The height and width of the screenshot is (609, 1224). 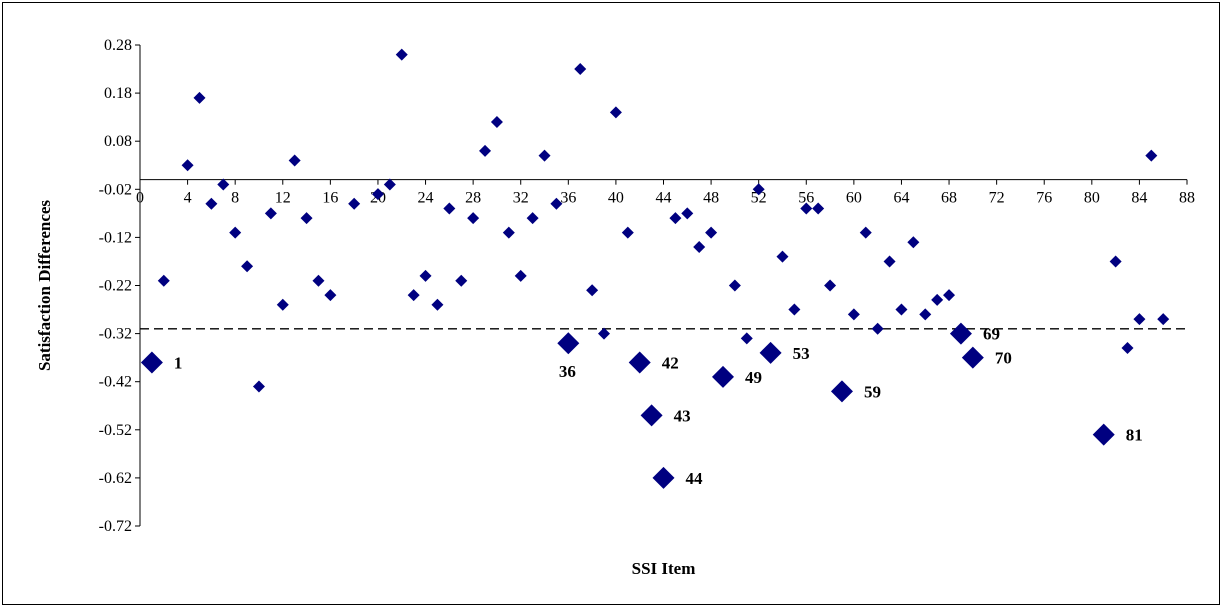 What do you see at coordinates (115, 334) in the screenshot?
I see `y-tick-label: -0.32` at bounding box center [115, 334].